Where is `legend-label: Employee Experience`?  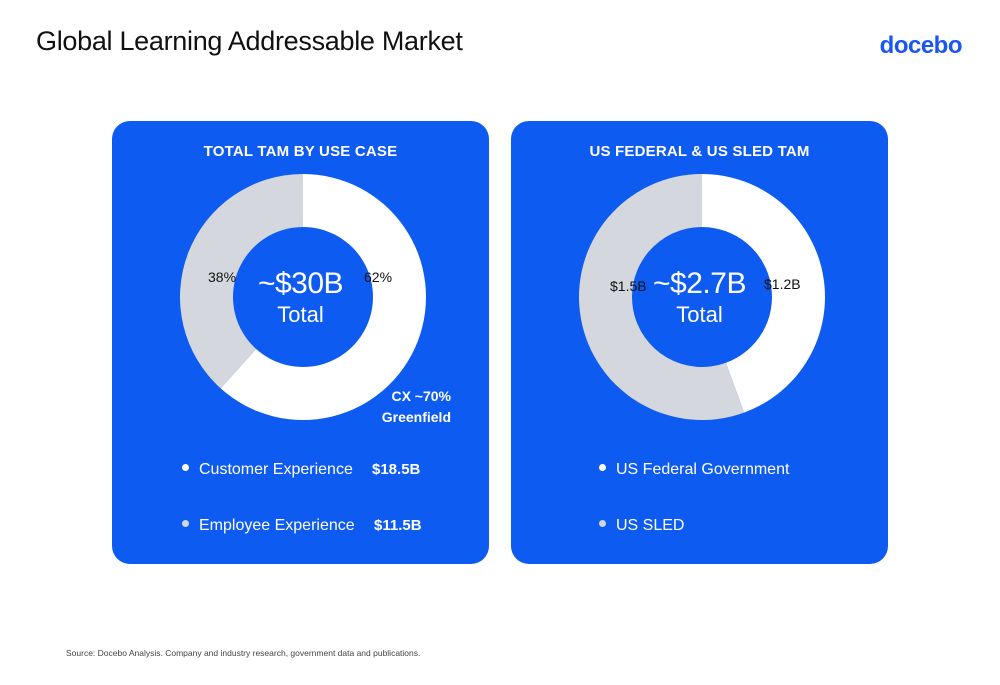
legend-label: Employee Experience is located at coordinates (277, 525).